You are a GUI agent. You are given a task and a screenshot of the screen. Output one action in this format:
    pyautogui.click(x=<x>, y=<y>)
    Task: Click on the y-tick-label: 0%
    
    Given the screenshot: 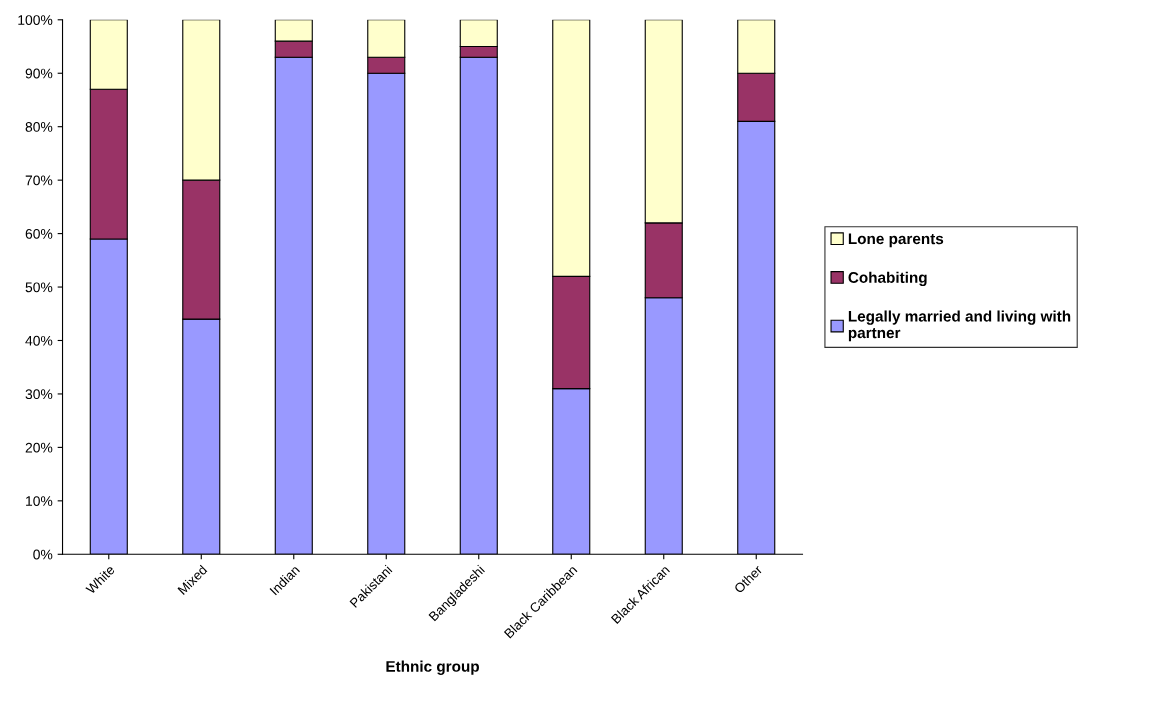 What is the action you would take?
    pyautogui.click(x=43, y=554)
    